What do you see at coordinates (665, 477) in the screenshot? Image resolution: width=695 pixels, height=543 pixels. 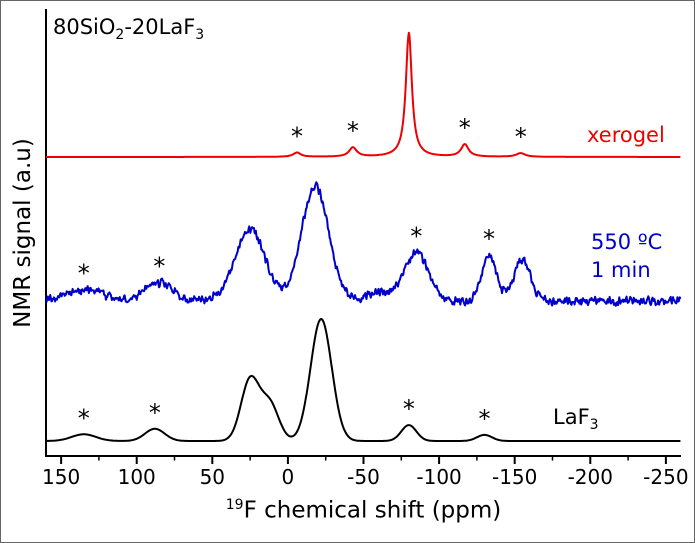 I see `x-tick-label: -250` at bounding box center [665, 477].